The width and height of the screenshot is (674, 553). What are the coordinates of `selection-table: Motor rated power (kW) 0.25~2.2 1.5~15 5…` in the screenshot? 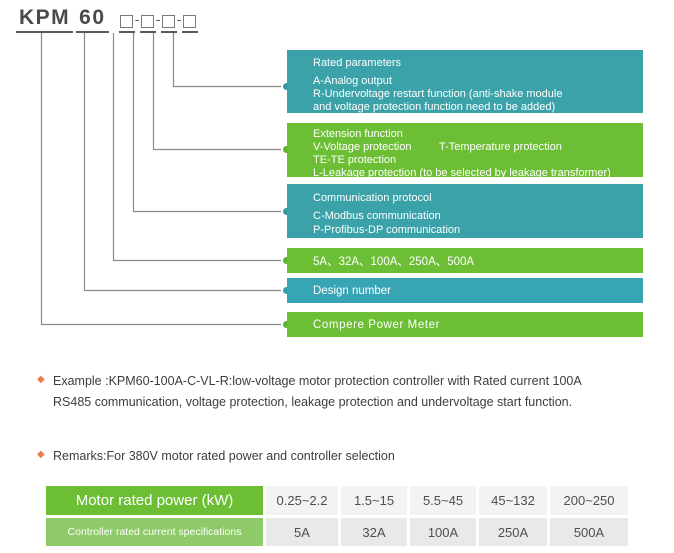 It's located at (337, 516).